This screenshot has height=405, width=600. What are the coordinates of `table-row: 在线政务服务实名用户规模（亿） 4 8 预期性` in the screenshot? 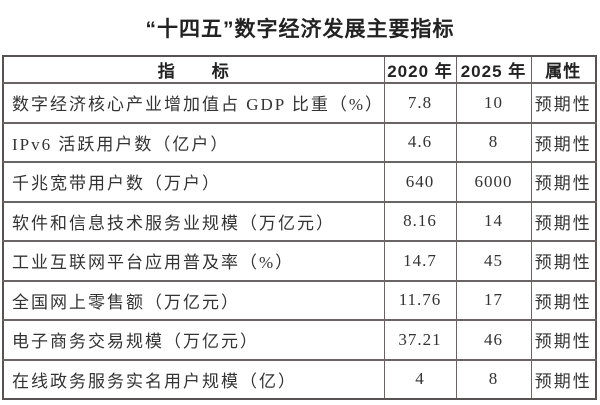 It's located at (299, 379).